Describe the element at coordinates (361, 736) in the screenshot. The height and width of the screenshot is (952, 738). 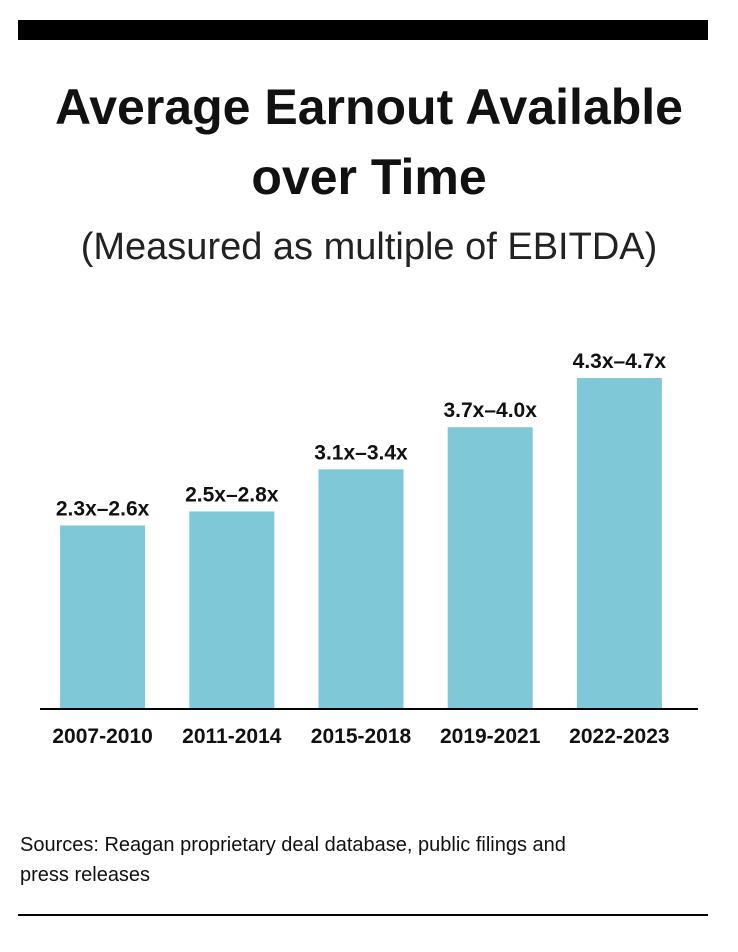
I see `x-tick-label: 2015-2018` at that location.